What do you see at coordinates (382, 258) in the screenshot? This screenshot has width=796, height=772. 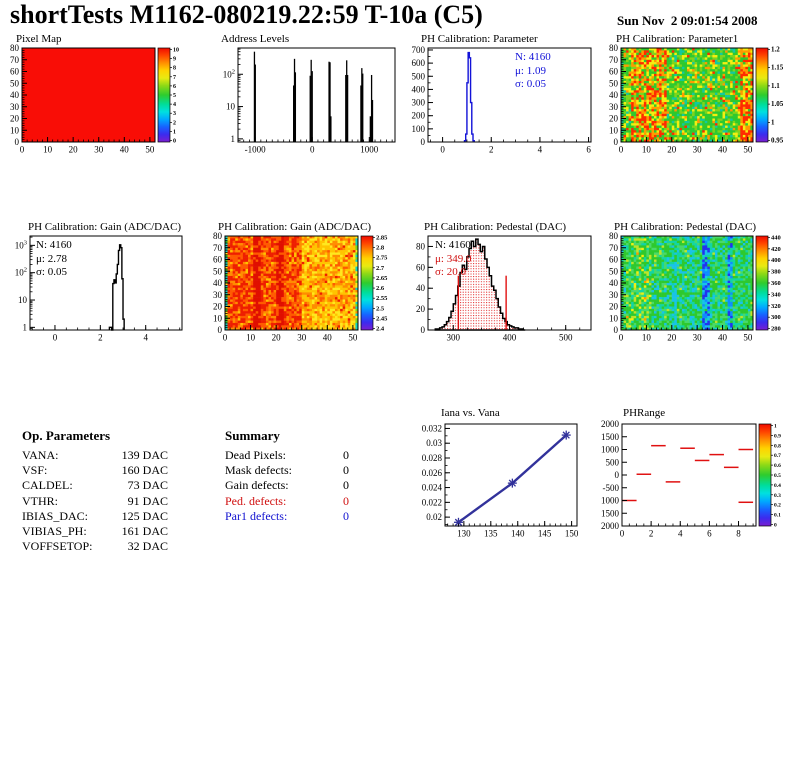 I see `svg-text: 2.75` at bounding box center [382, 258].